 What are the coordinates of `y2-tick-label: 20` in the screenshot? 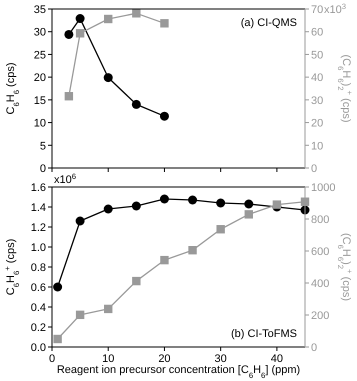 It's located at (317, 124).